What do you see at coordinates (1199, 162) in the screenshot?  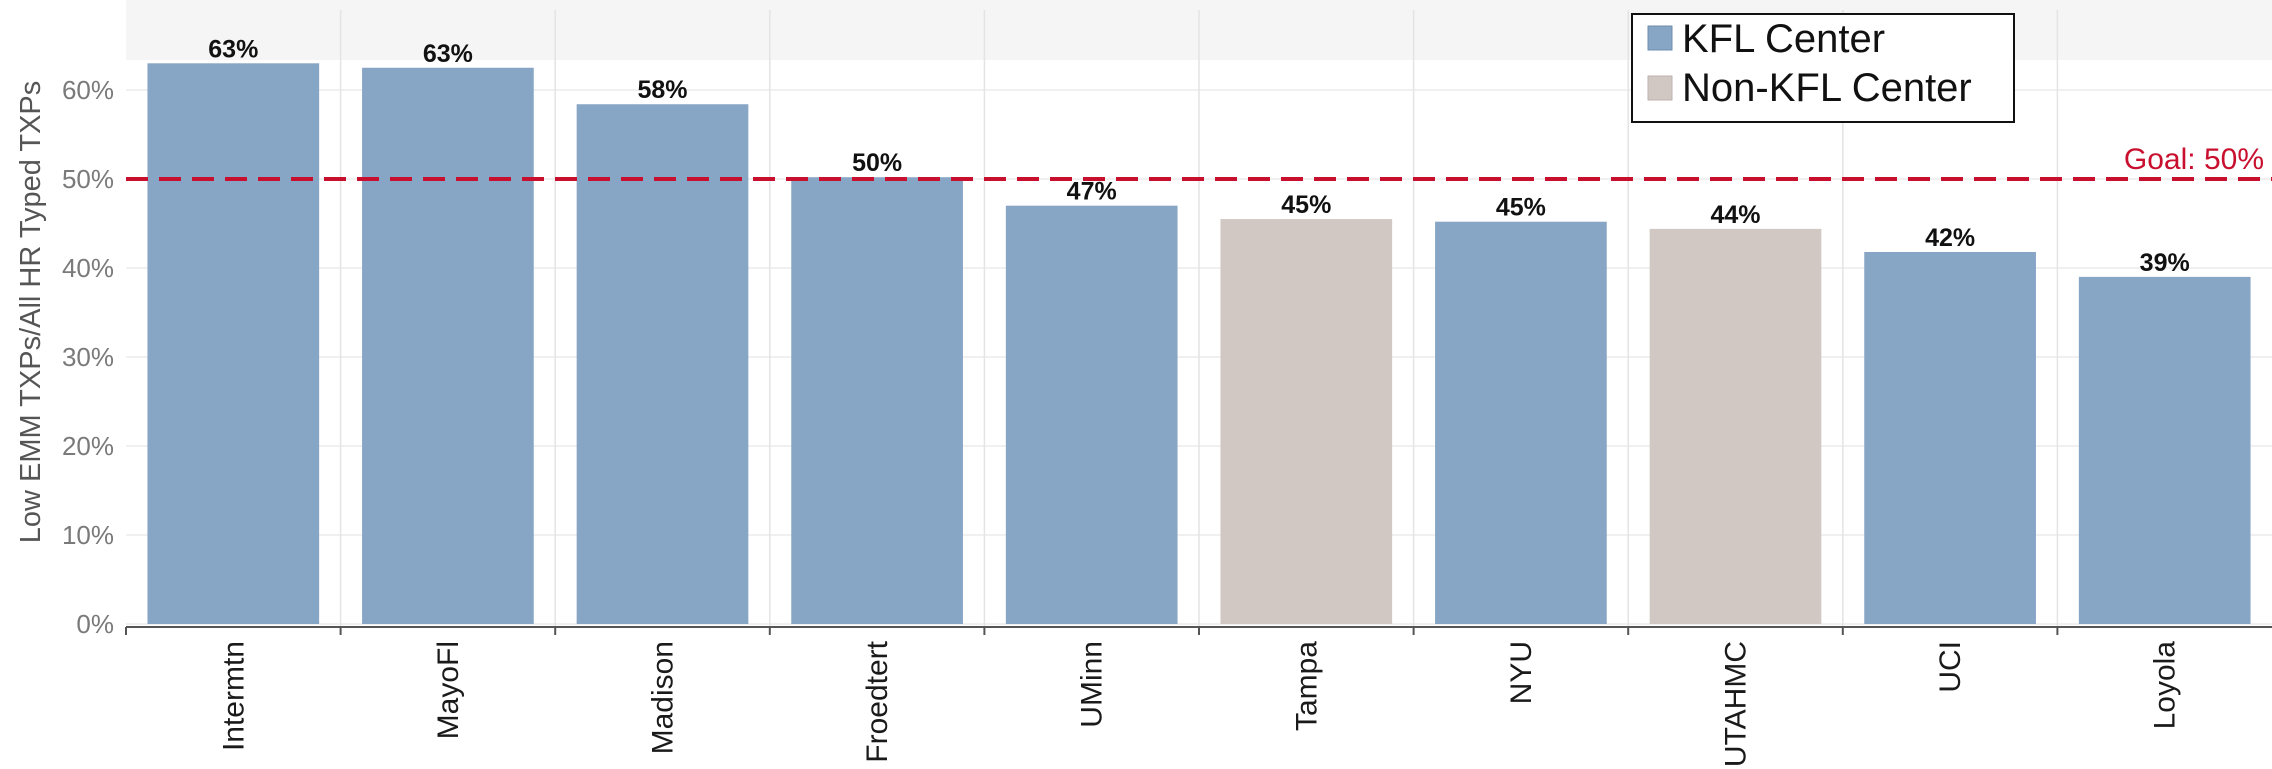 I see `goal-line-group: Goal: 50%` at bounding box center [1199, 162].